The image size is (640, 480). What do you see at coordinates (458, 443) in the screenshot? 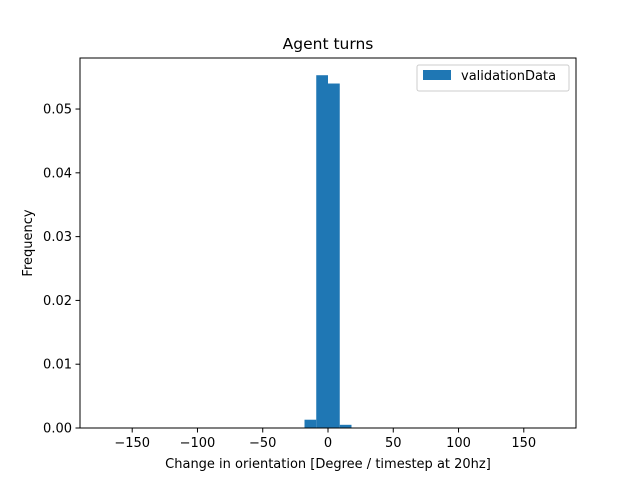
I see `x-tick-label: 100` at bounding box center [458, 443].